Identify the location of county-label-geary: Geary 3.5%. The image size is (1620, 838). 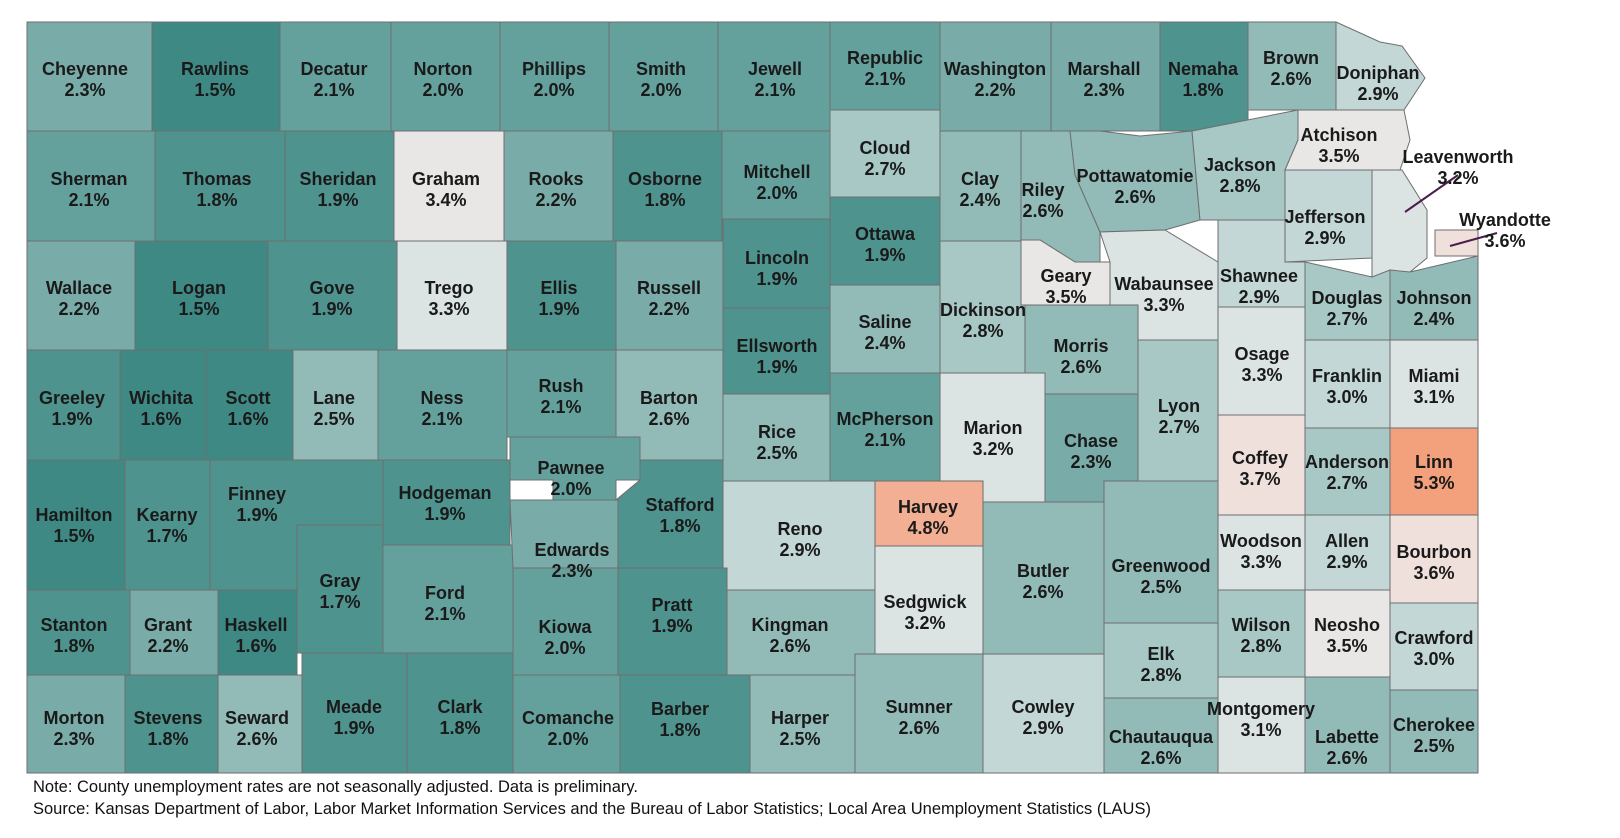
(1065, 286).